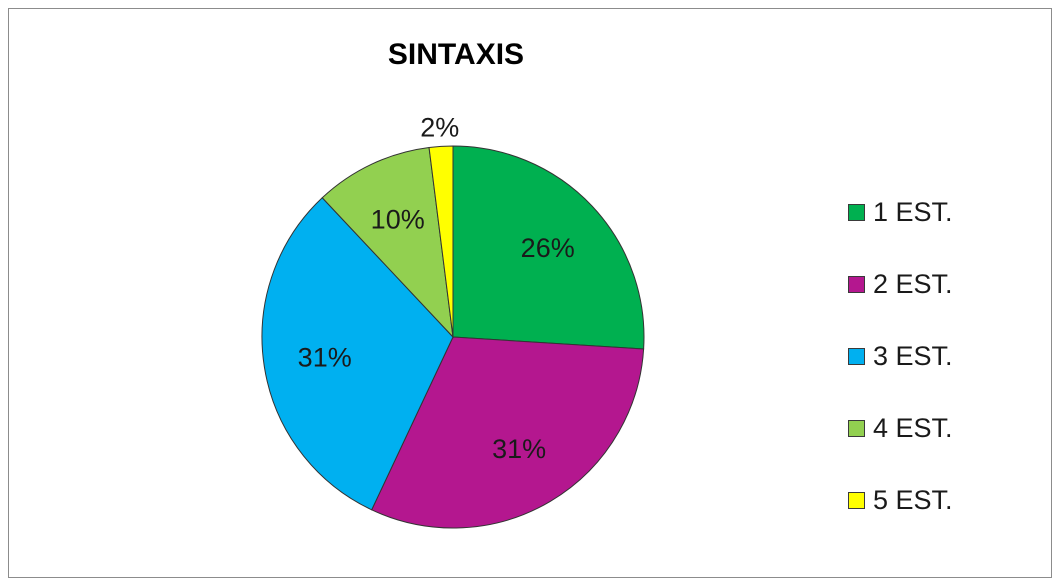 The width and height of the screenshot is (1058, 584). I want to click on legend-item-5-est: 5 EST., so click(900, 500).